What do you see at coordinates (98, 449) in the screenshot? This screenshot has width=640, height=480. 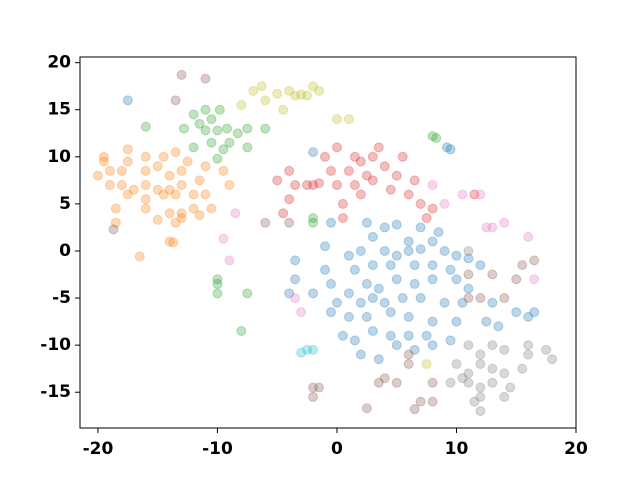 I see `x-tick-label: -20` at bounding box center [98, 449].